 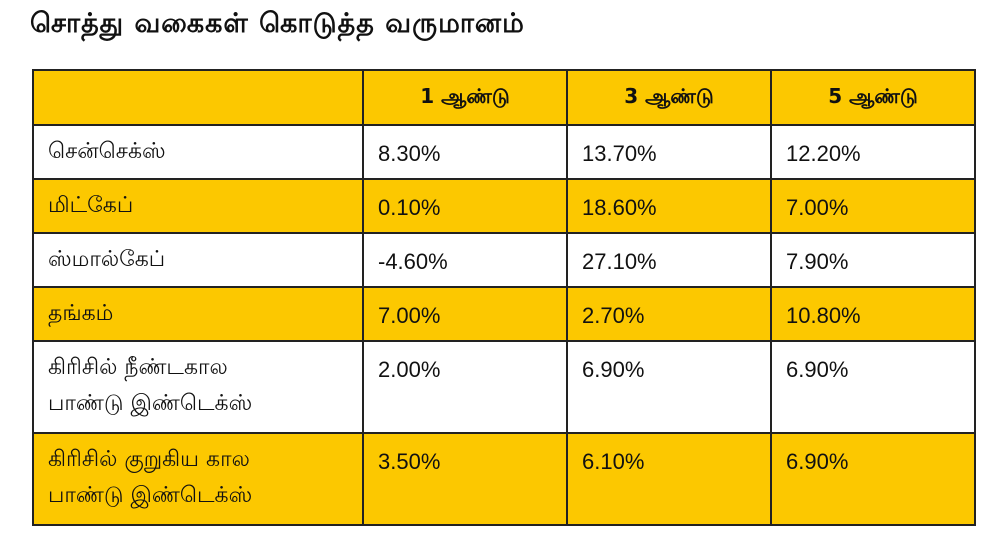 I want to click on asset-name: மிட்கேப், so click(x=198, y=206).